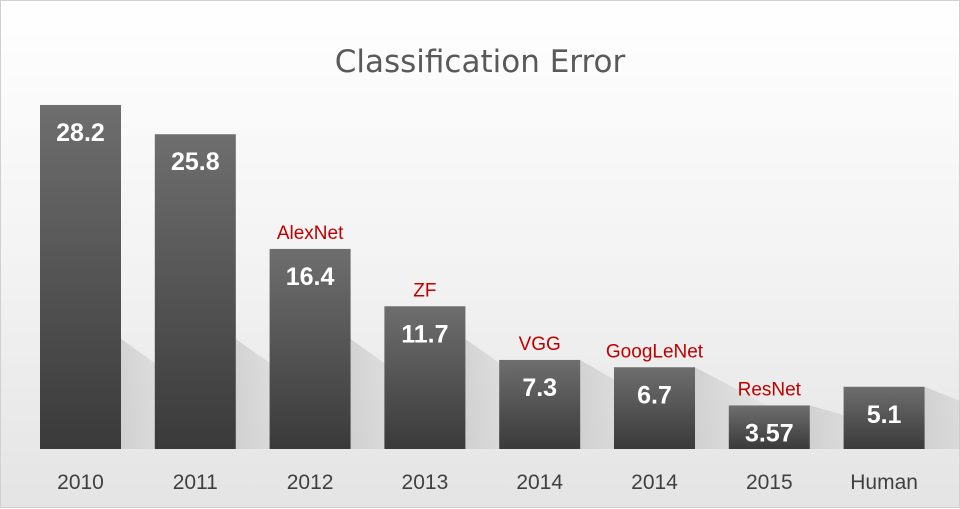 This screenshot has width=960, height=509. What do you see at coordinates (80, 482) in the screenshot?
I see `x-tick-label-0: 2010` at bounding box center [80, 482].